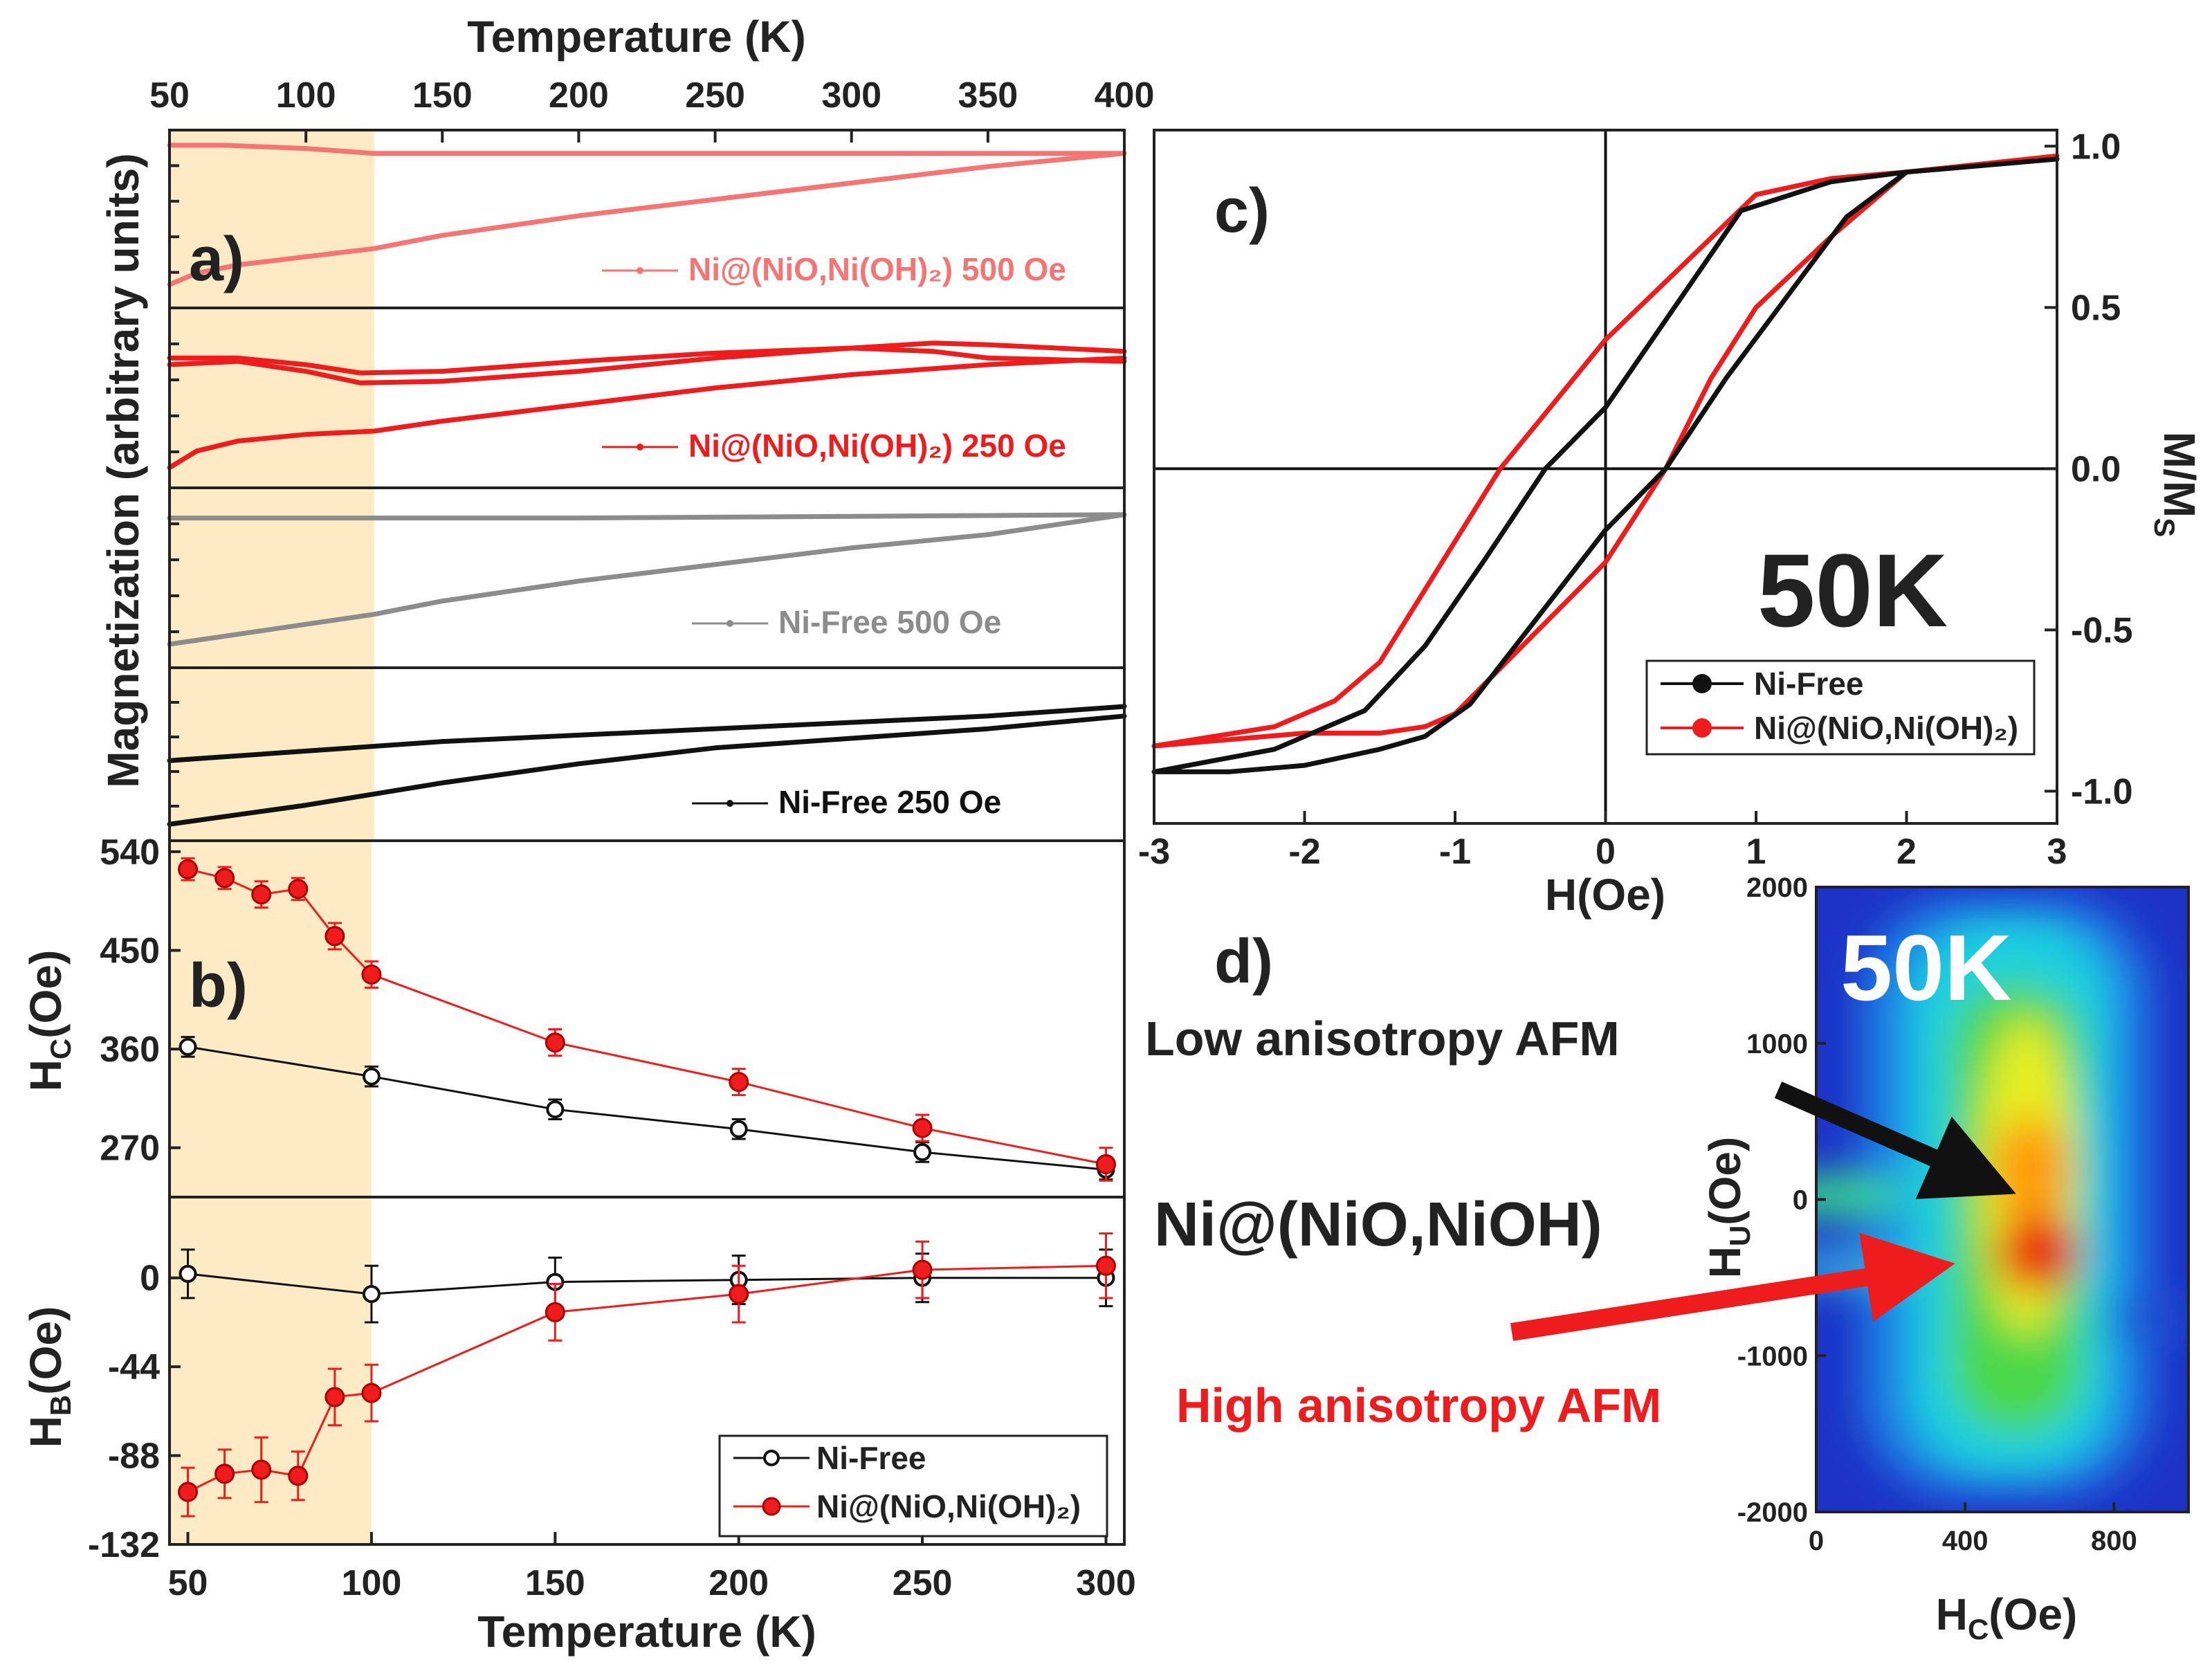  What do you see at coordinates (889, 802) in the screenshot?
I see `panel-a-legend-label-4: Ni-Free 250 Oe` at bounding box center [889, 802].